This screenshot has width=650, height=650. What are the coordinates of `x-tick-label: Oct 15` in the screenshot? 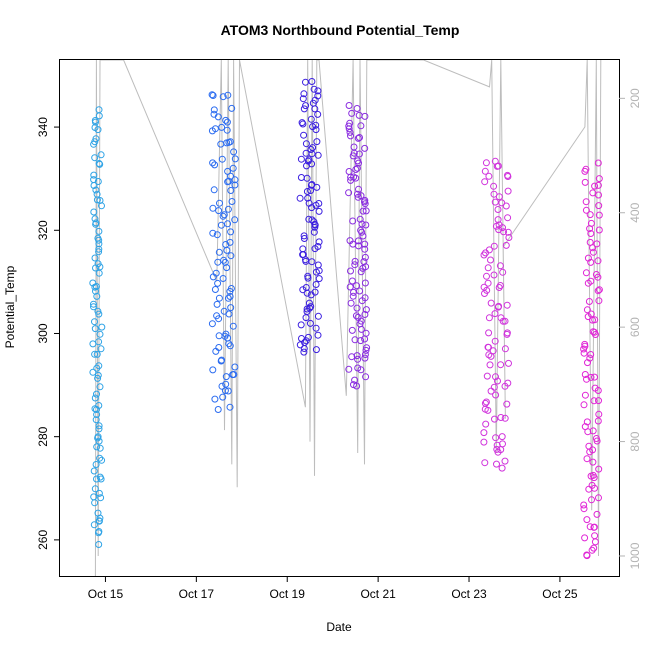 It's located at (106, 594).